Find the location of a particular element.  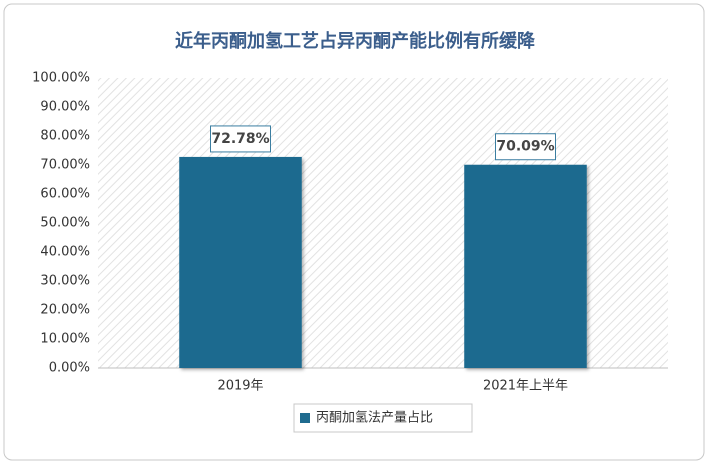

legend-swatch is located at coordinates (305, 418).